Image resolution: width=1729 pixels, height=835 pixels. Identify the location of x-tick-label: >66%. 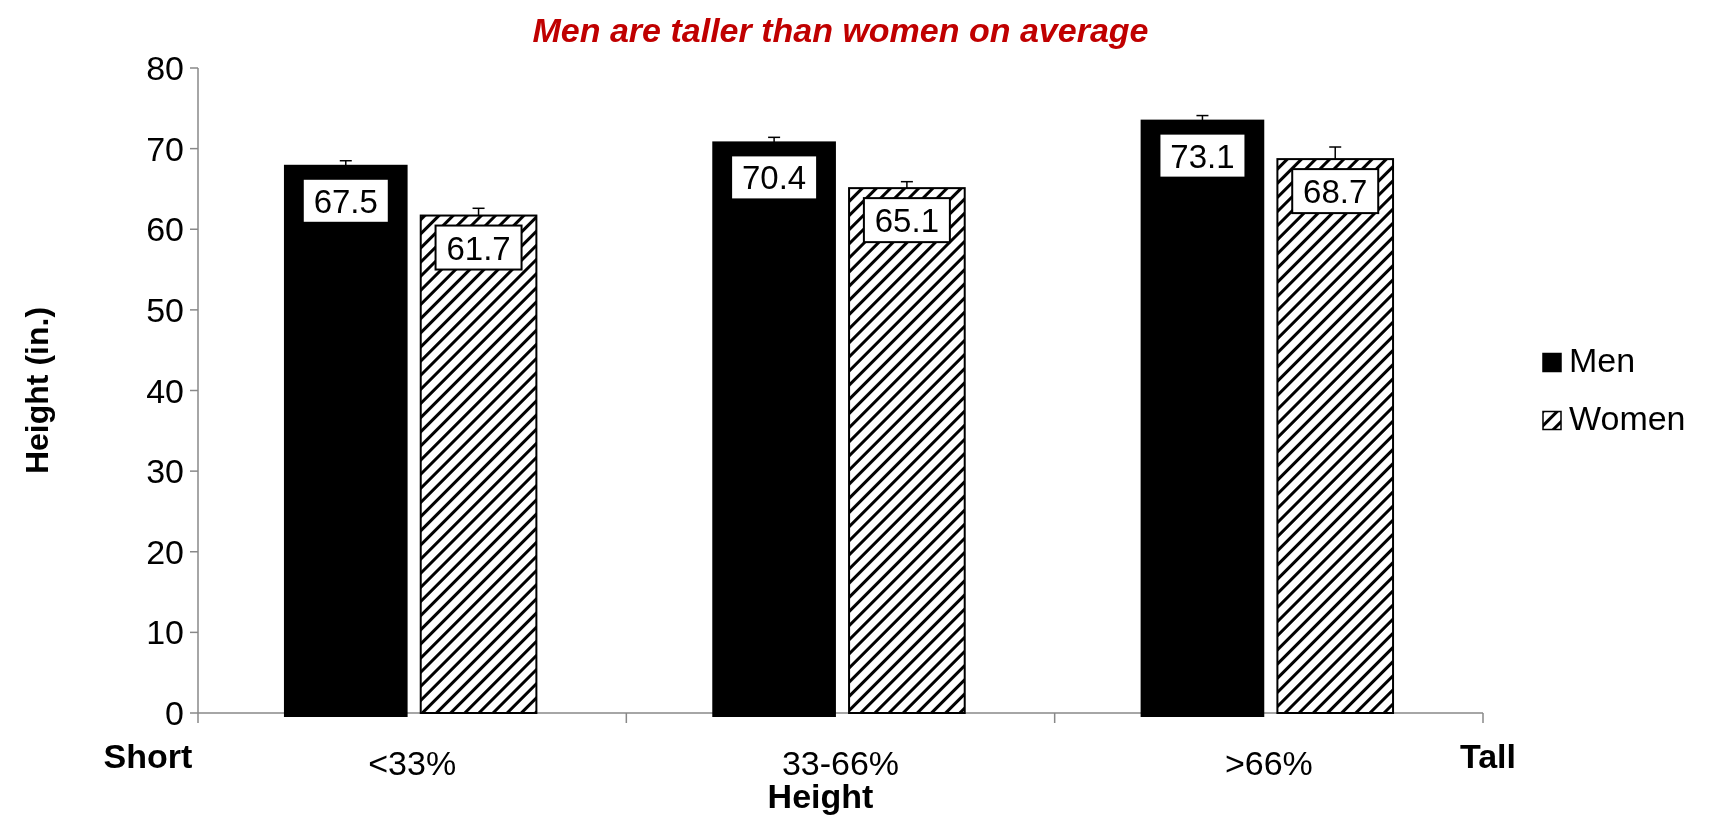
(1268, 763).